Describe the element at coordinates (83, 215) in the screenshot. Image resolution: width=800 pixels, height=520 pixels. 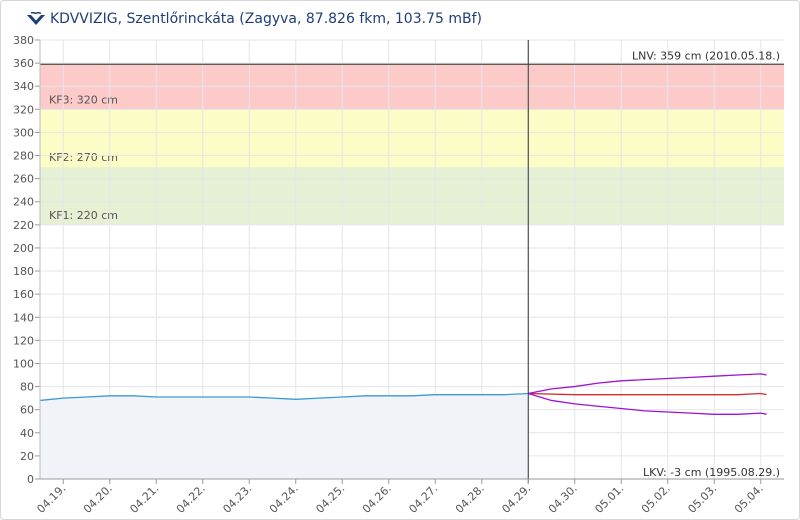
I see `alert-band-label-1: KF1: 220 cm` at that location.